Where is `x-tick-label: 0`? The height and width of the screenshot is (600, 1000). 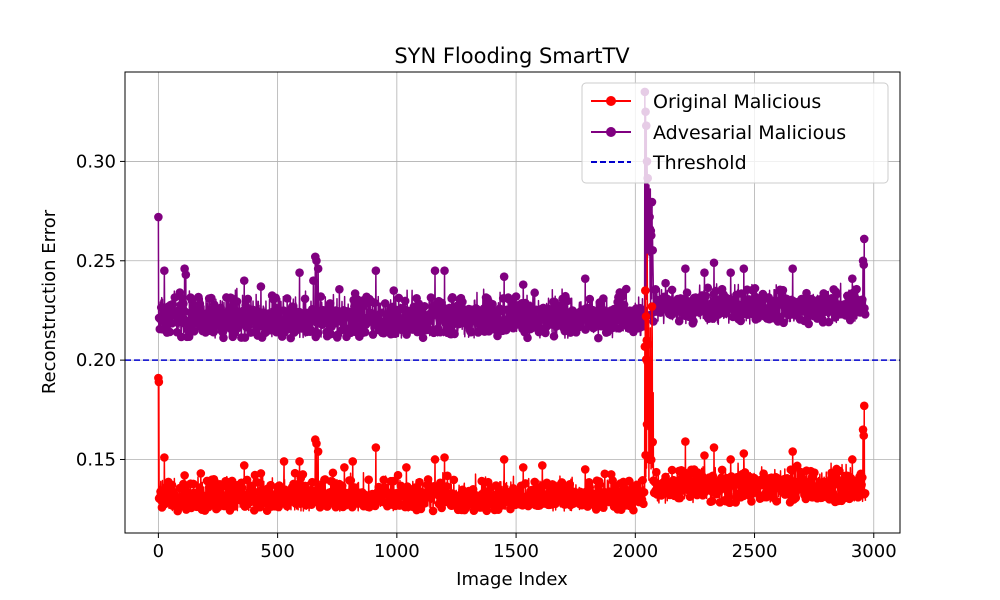 x-tick-label: 0 is located at coordinates (158, 551).